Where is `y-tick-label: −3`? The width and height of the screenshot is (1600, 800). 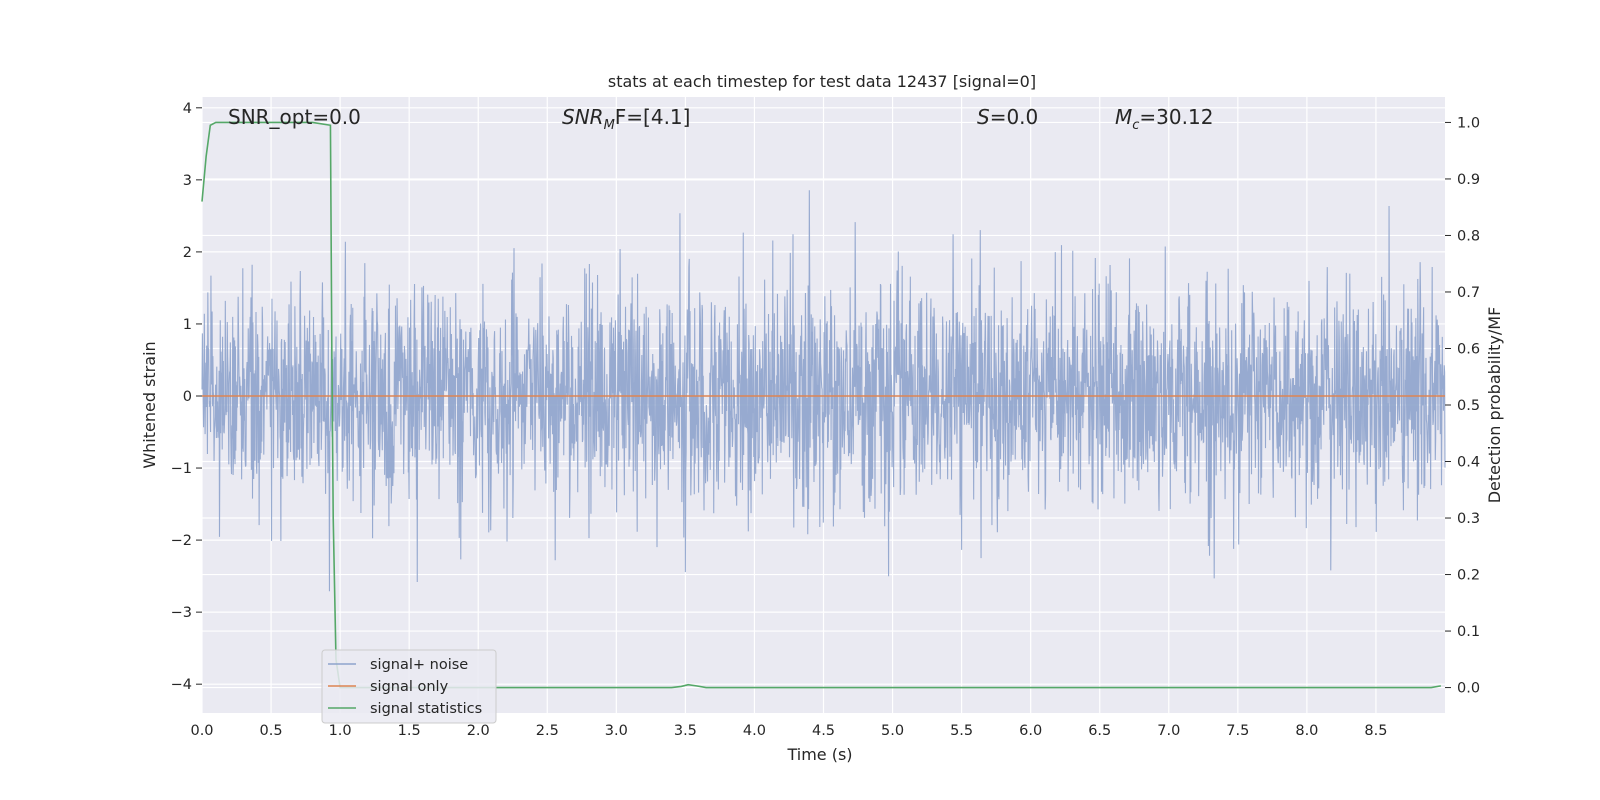
y-tick-label: −3 is located at coordinates (181, 613).